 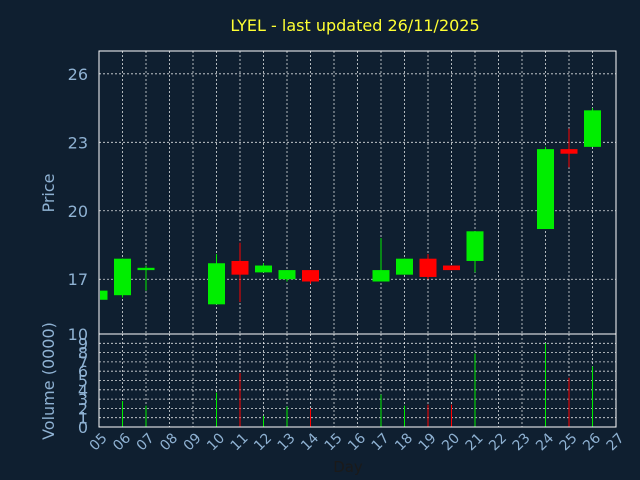 I want to click on volume-tick-label: 5, so click(x=83, y=381).